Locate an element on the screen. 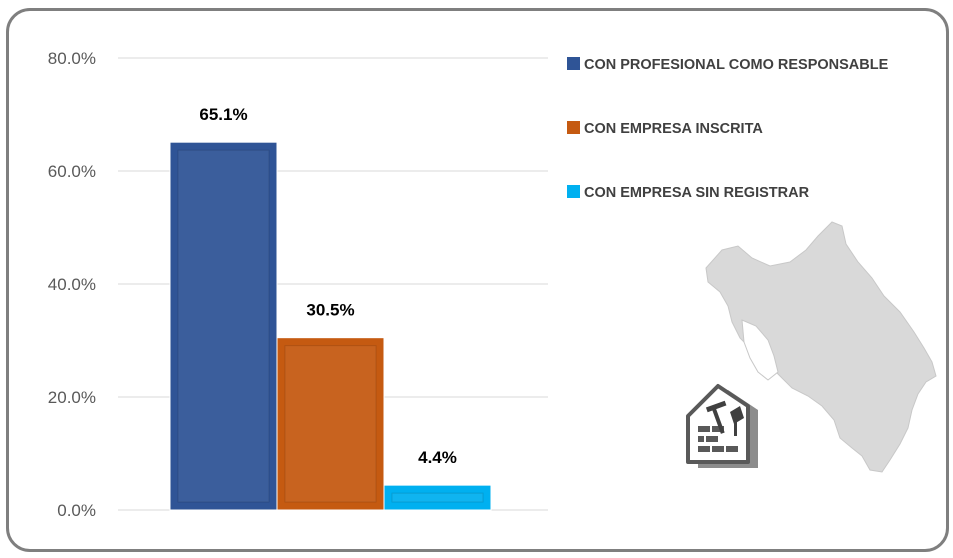 The width and height of the screenshot is (953, 558). data-label: 65.1% is located at coordinates (223, 114).